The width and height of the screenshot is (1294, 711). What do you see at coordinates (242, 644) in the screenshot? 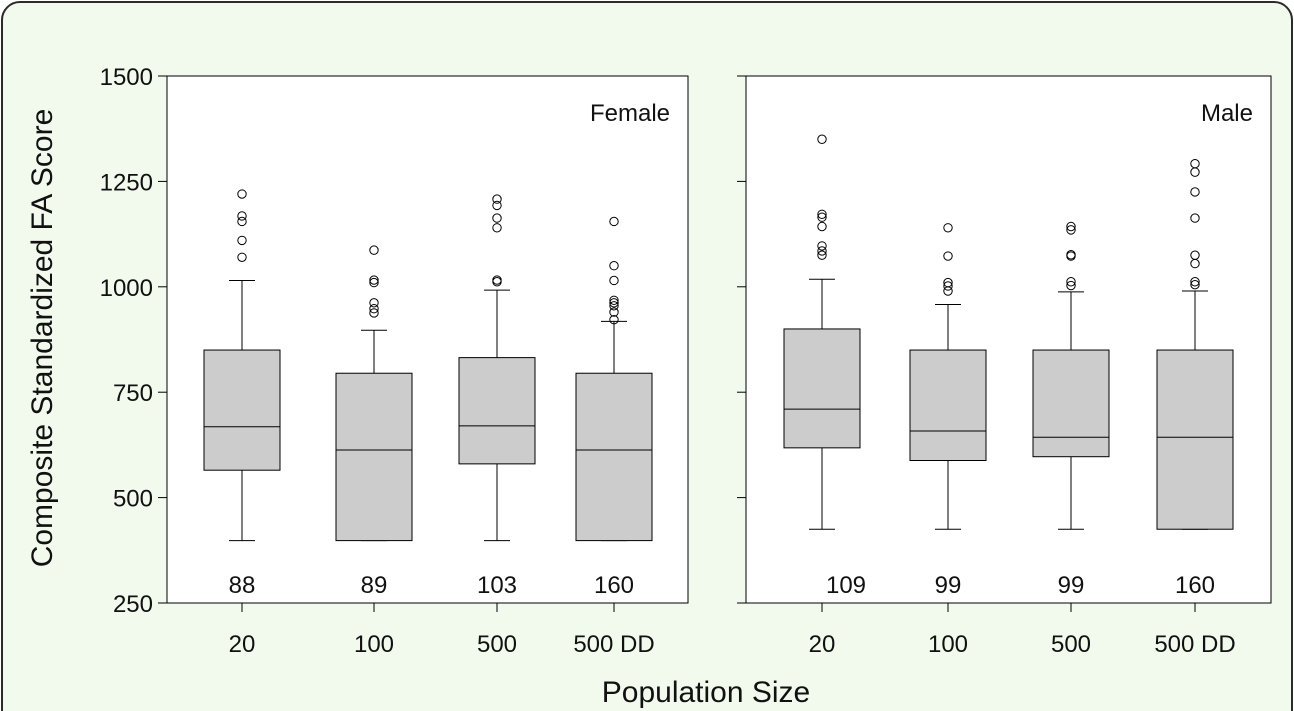
I see `panel-1-x-tick-label: 20` at bounding box center [242, 644].